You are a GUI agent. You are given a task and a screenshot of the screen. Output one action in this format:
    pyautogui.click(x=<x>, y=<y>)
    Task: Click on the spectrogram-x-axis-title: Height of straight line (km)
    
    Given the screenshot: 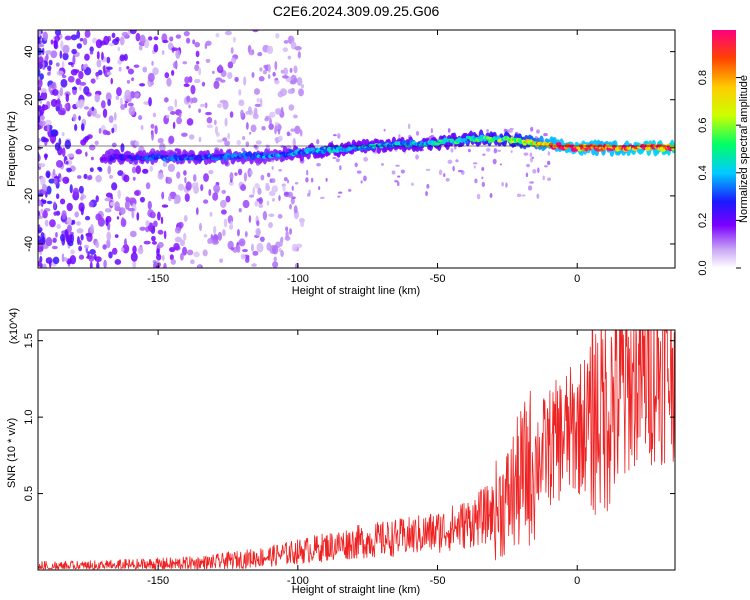 What is the action you would take?
    pyautogui.click(x=356, y=291)
    